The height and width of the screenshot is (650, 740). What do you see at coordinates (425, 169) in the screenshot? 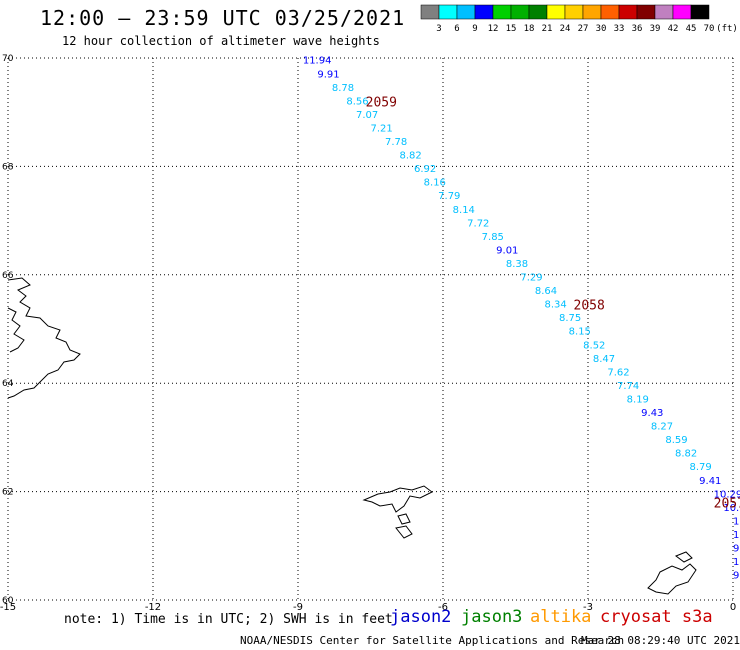
I see `wave-height-value: 6.92` at bounding box center [425, 169].